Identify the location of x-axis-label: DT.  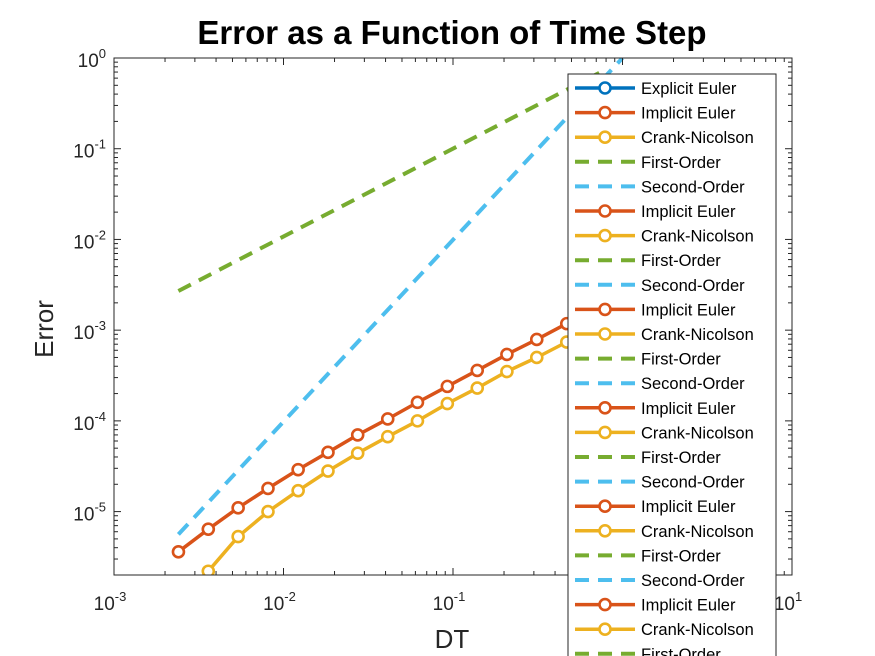
(452, 639).